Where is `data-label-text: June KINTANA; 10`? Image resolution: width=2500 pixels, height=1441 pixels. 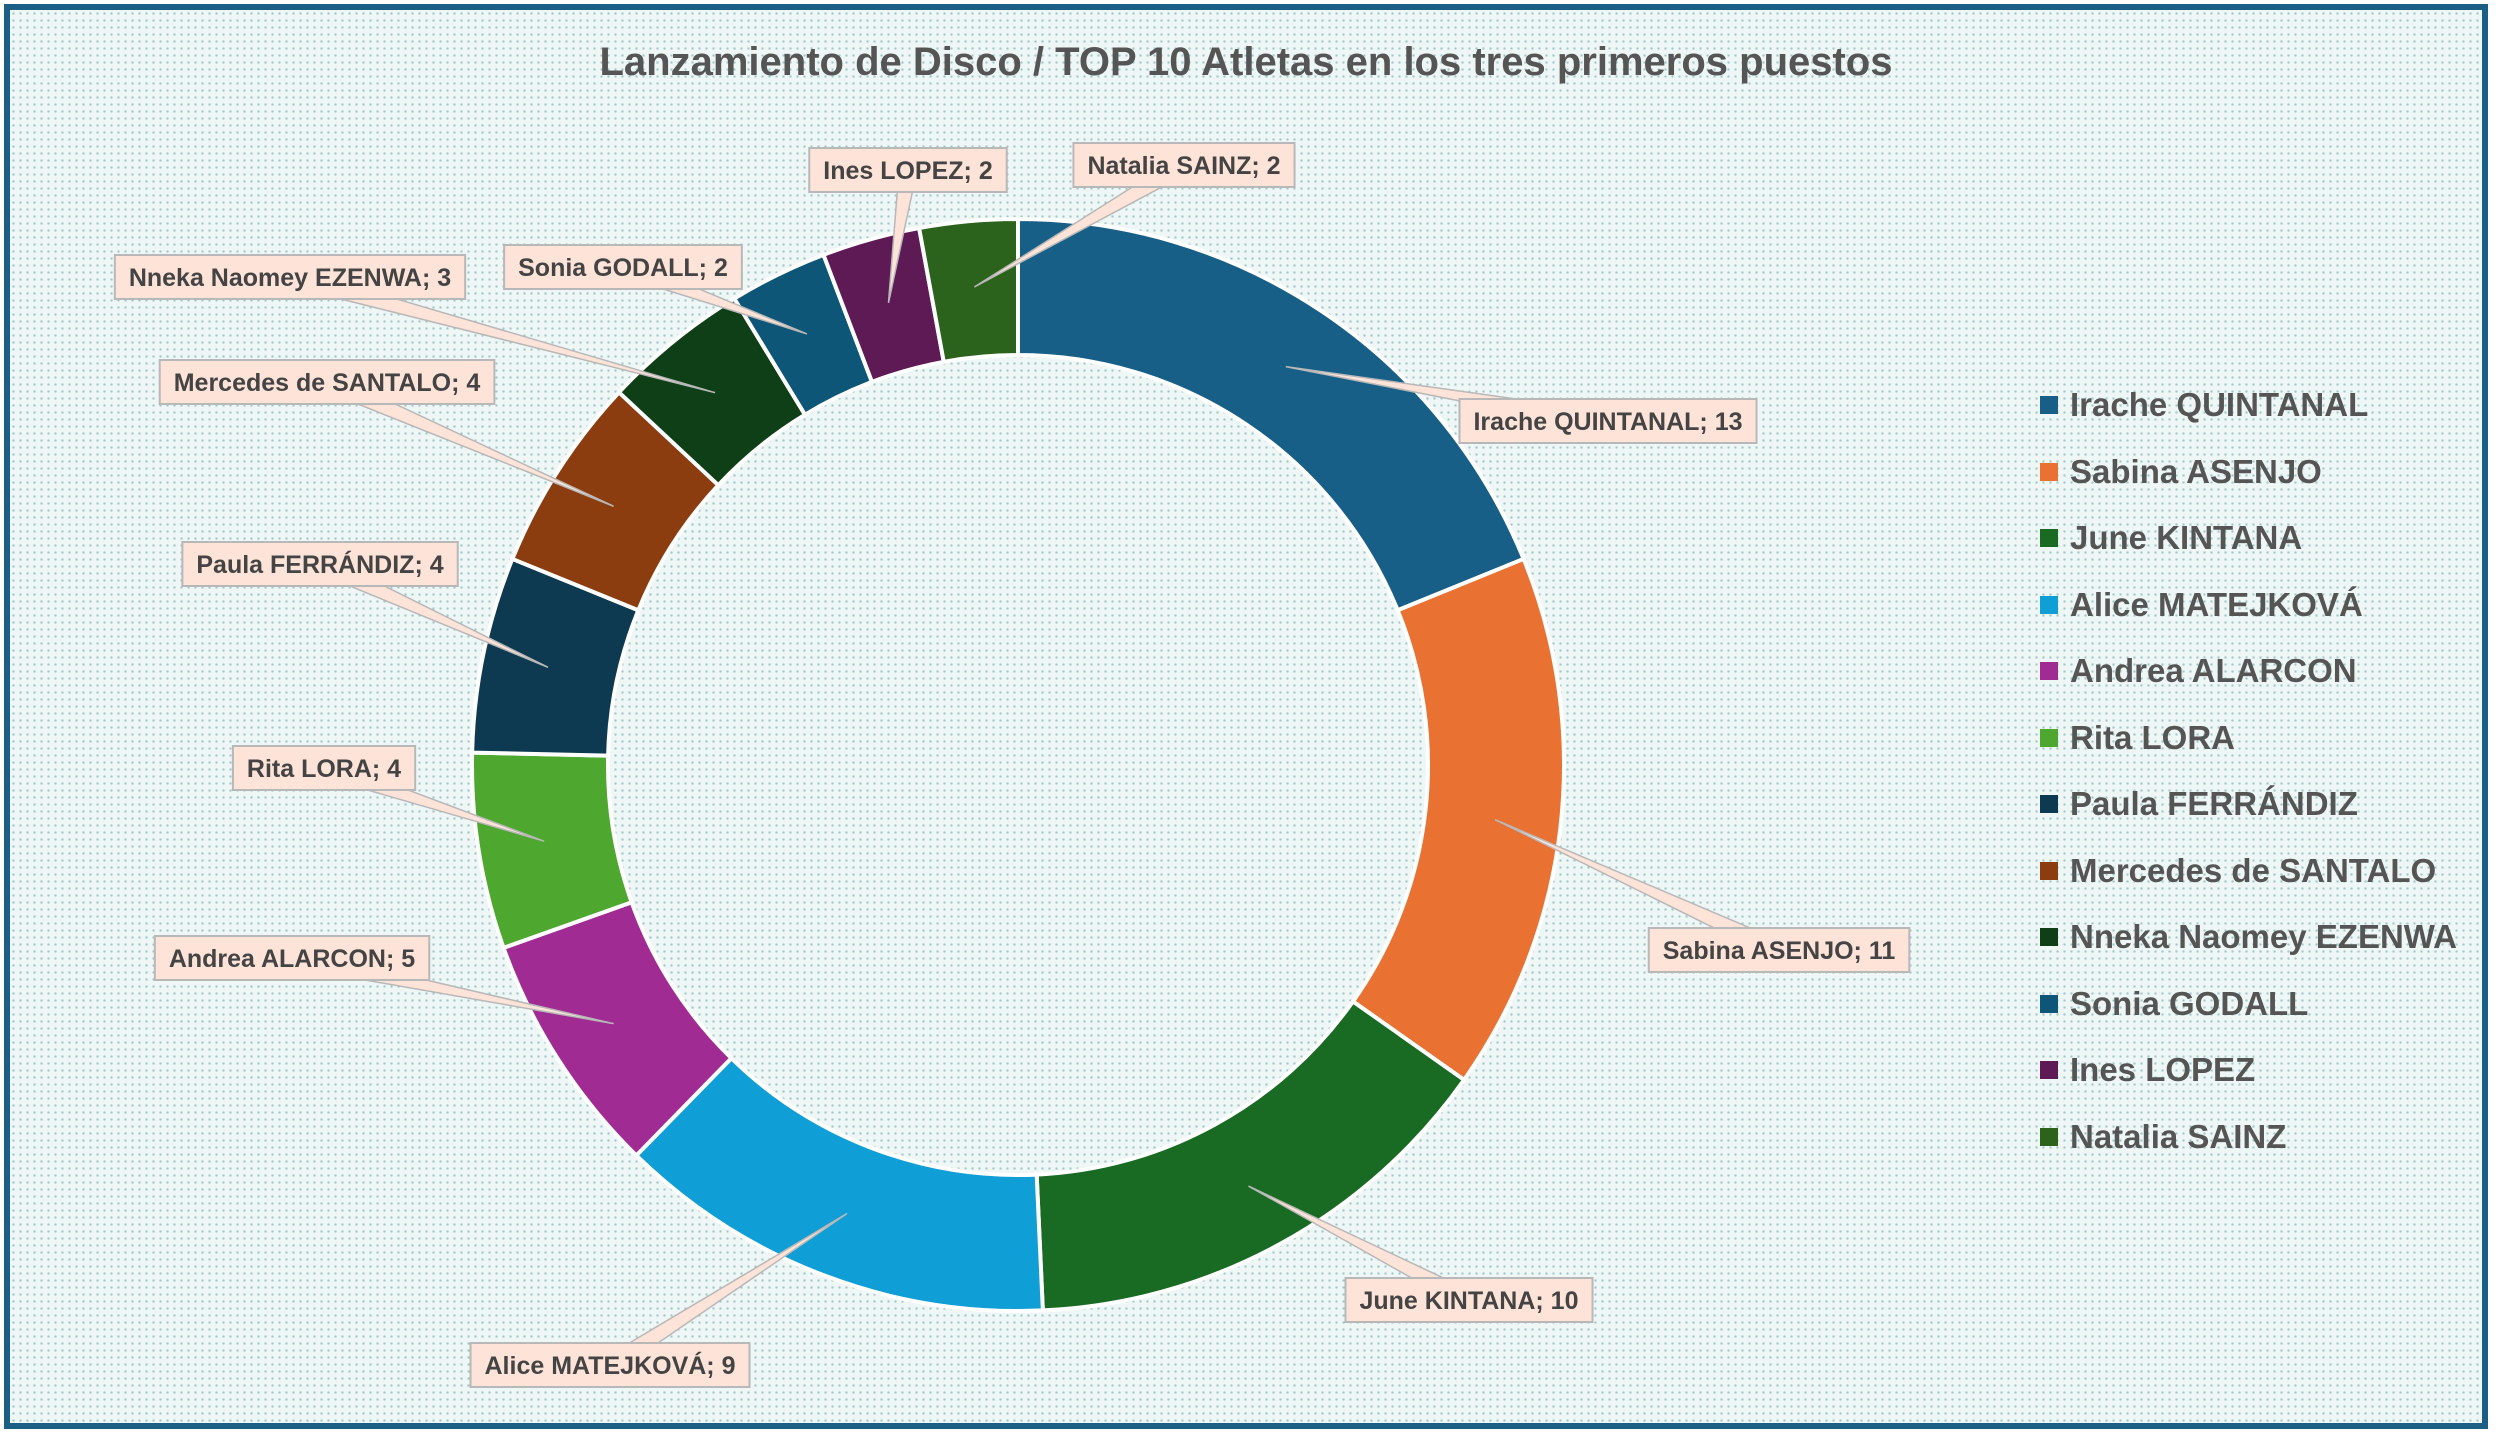
data-label-text: June KINTANA; 10 is located at coordinates (1468, 1301).